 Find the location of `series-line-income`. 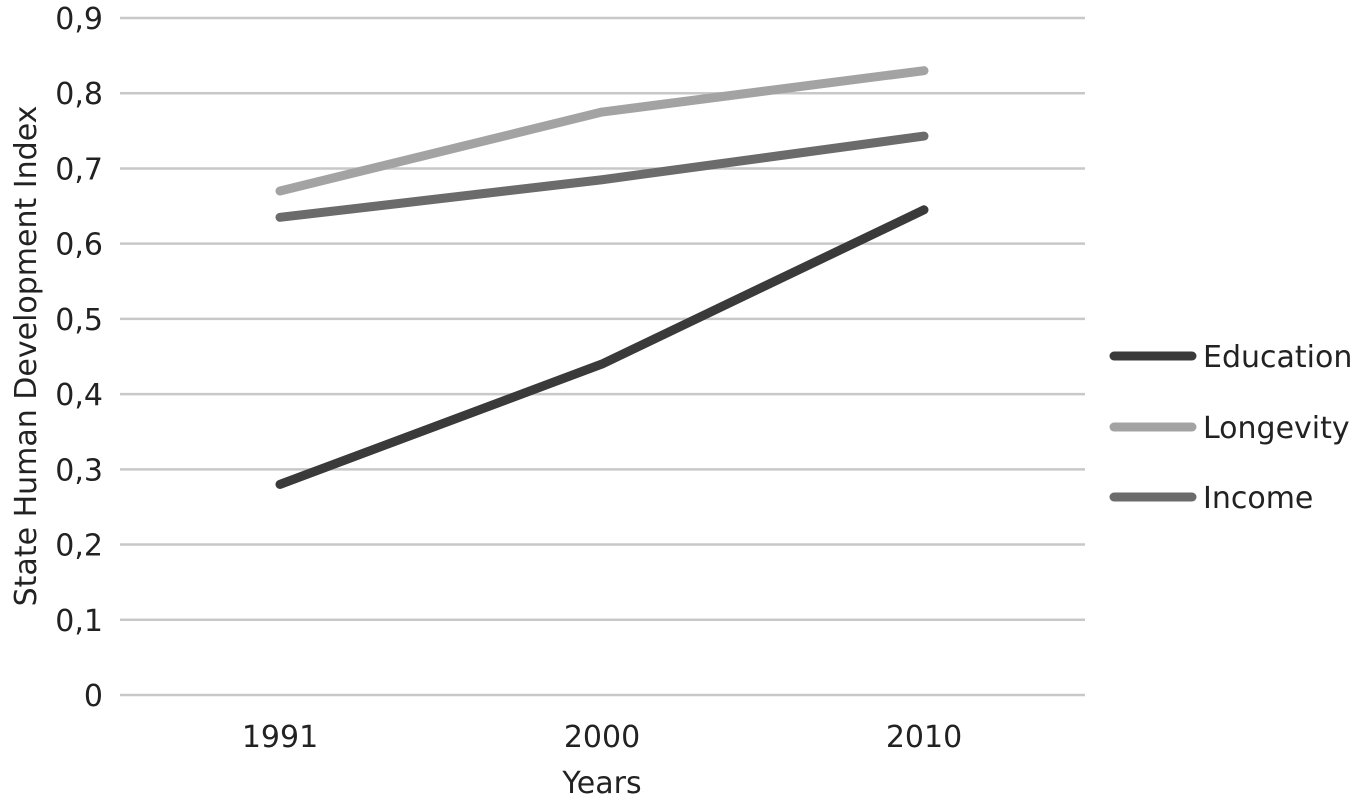

series-line-income is located at coordinates (602, 176).